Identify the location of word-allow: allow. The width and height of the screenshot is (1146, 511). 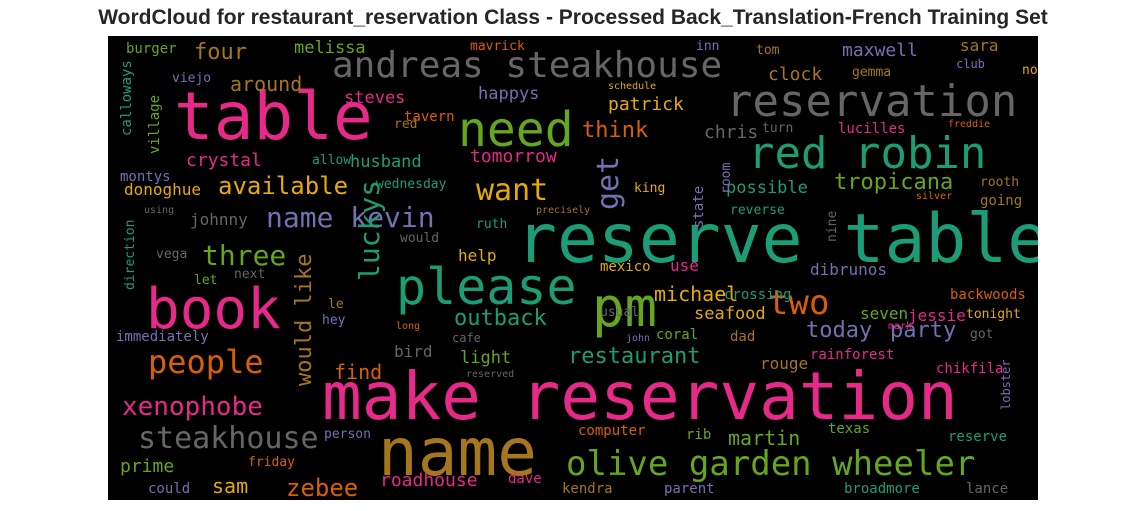
(332, 160).